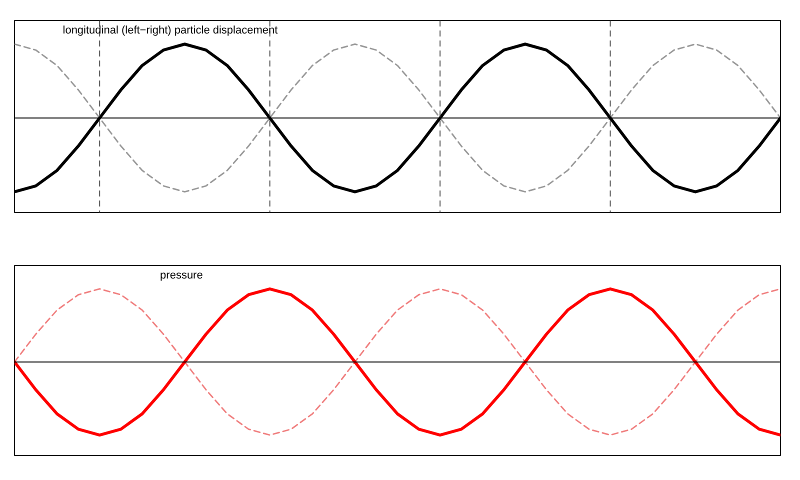 This screenshot has width=800, height=480. What do you see at coordinates (181, 276) in the screenshot?
I see `text: pressure` at bounding box center [181, 276].